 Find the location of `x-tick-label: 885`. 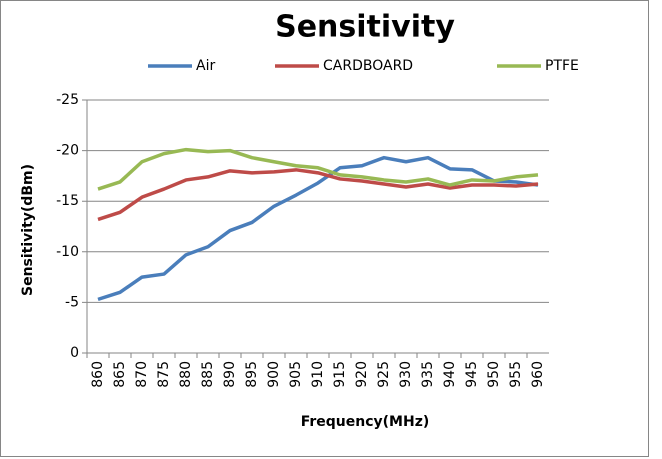

x-tick-label: 885 is located at coordinates (208, 374).